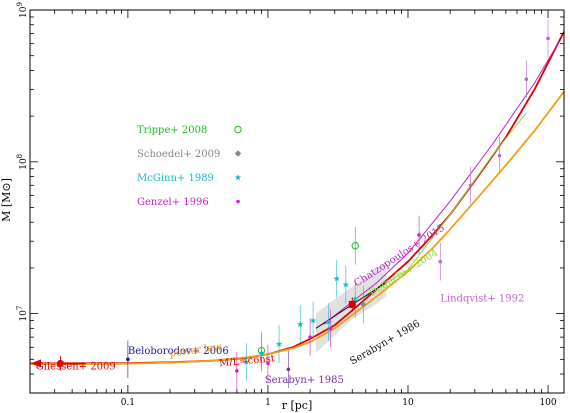  Describe the element at coordinates (172, 130) in the screenshot. I see `legend-label-trippe-2008: Trippe+ 2008` at that location.